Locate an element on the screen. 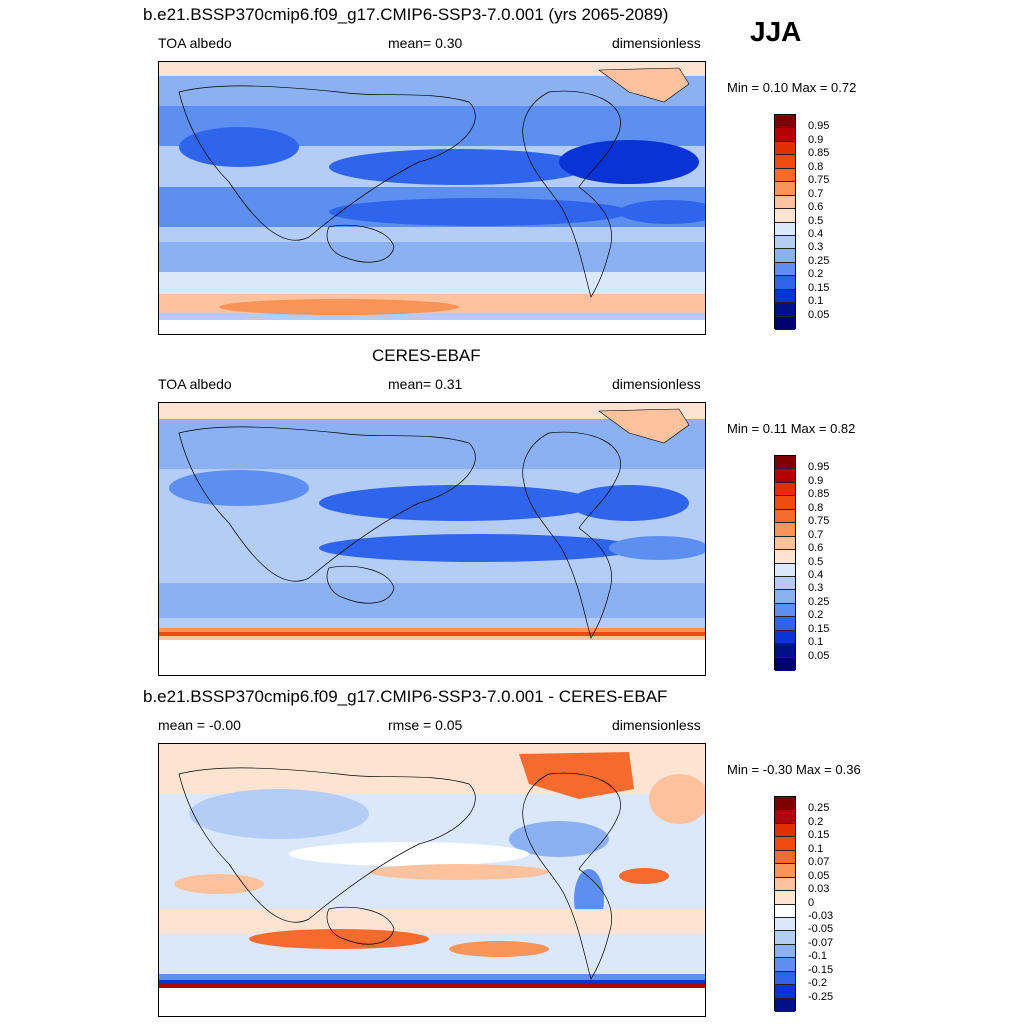  panel-3-units-label: dimensionless is located at coordinates (656, 725).